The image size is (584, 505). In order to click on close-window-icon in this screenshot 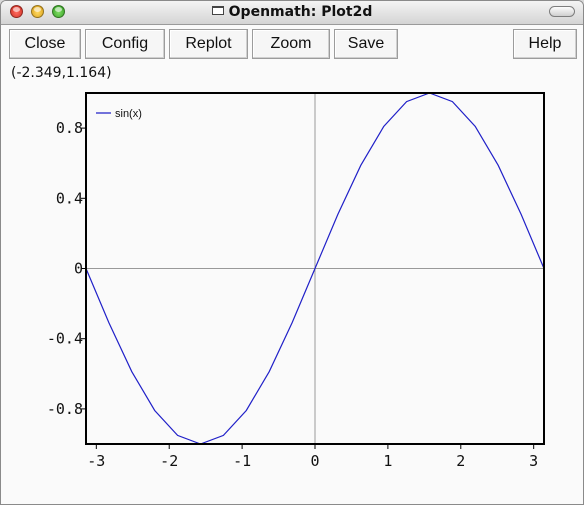, I will do `click(16, 11)`.